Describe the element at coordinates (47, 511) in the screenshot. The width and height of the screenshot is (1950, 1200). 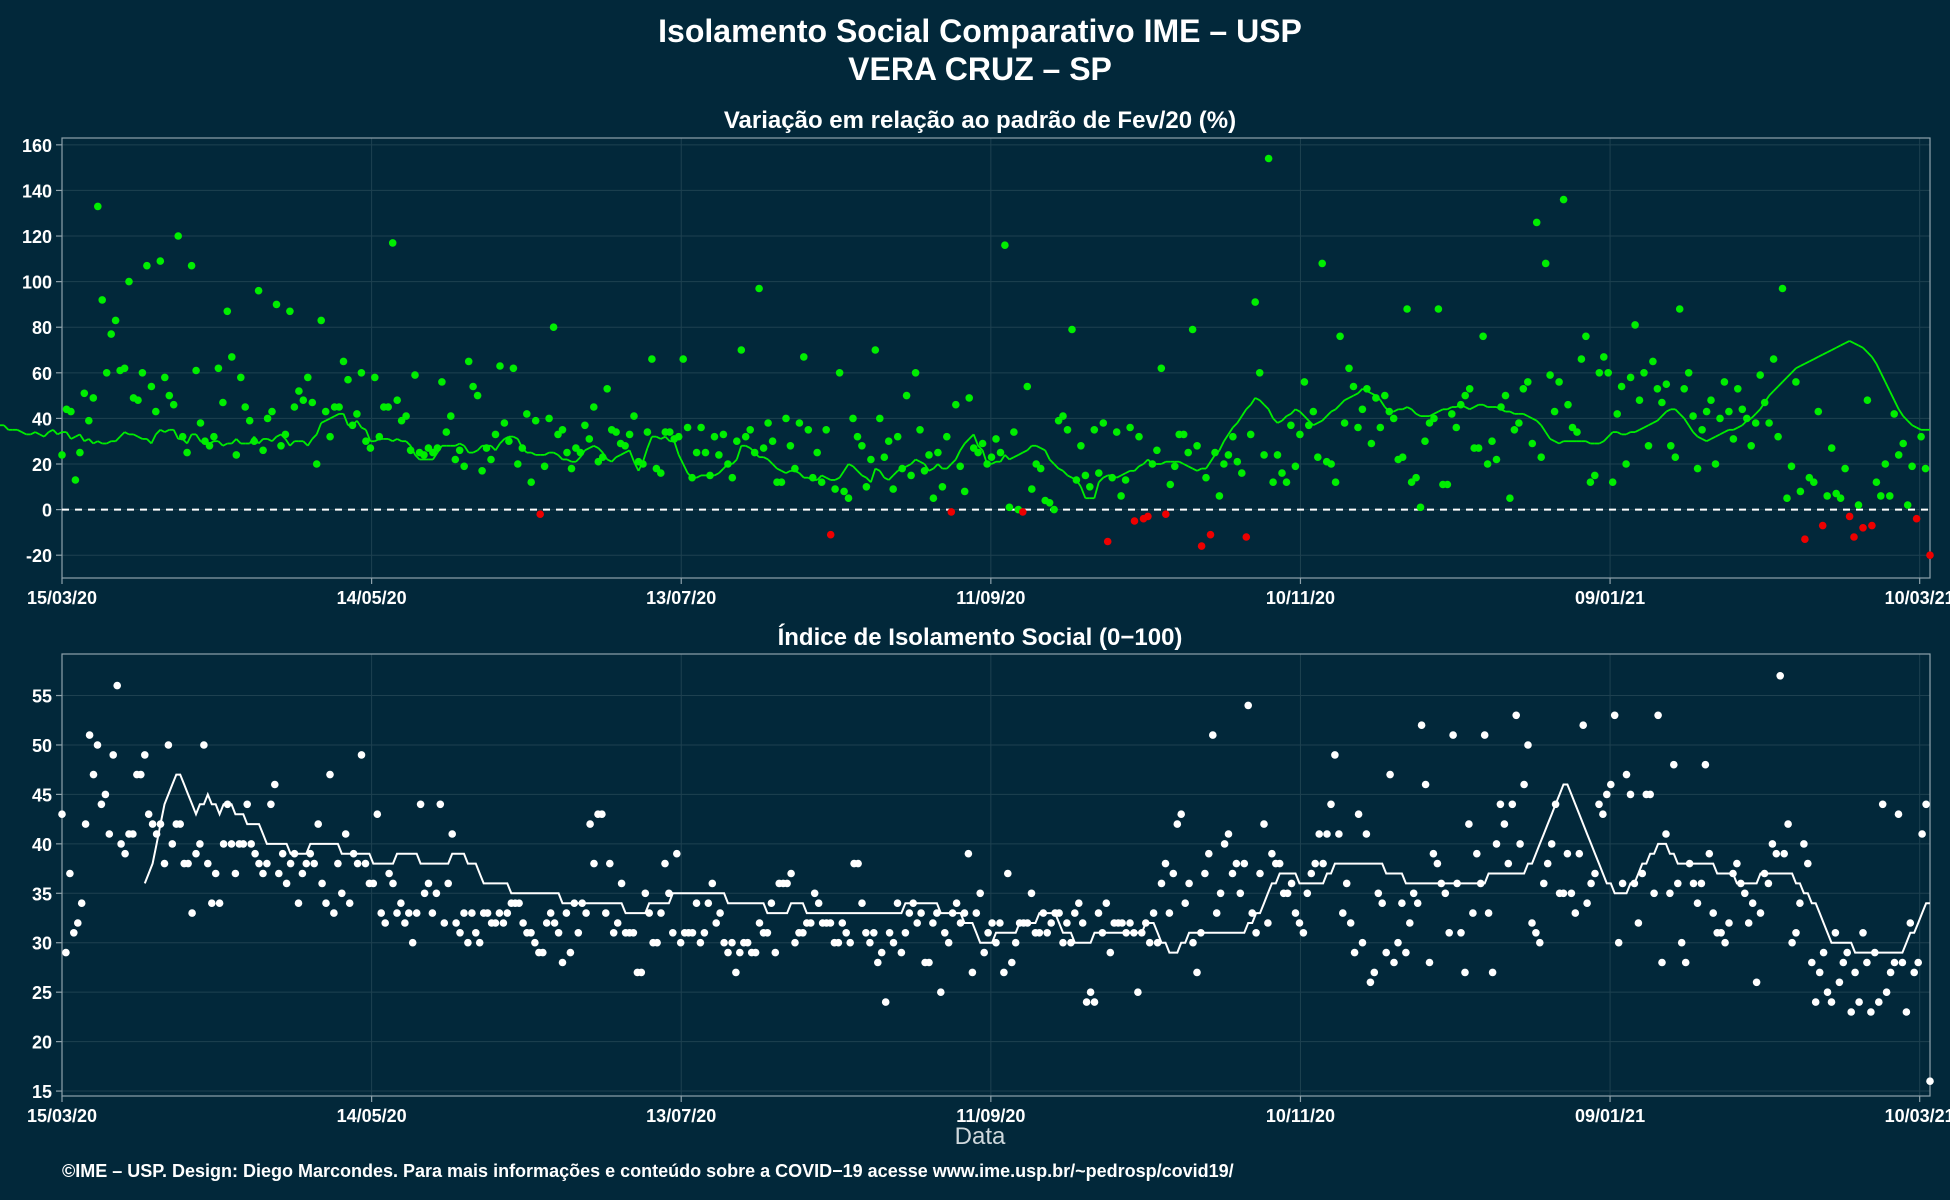
I see `y-tick-label: 0` at that location.